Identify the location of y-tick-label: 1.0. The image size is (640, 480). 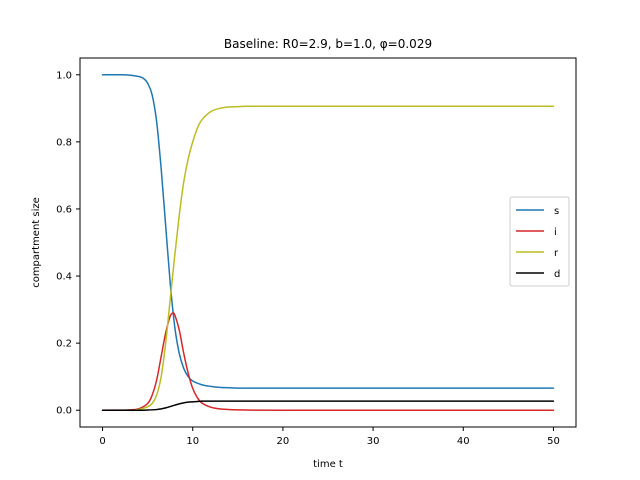
(64, 75).